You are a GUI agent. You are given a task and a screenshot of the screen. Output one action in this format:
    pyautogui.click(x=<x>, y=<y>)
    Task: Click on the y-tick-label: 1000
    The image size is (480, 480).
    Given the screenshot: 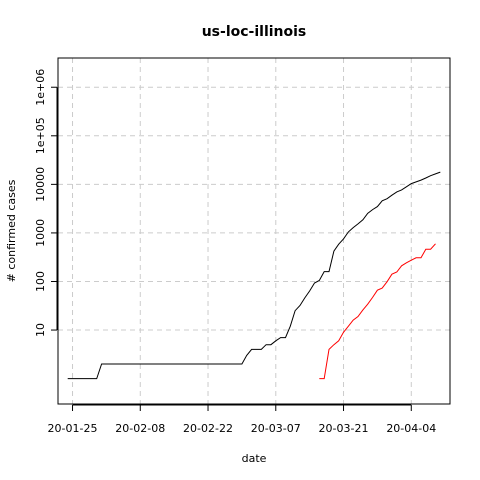 What is the action you would take?
    pyautogui.click(x=40, y=233)
    